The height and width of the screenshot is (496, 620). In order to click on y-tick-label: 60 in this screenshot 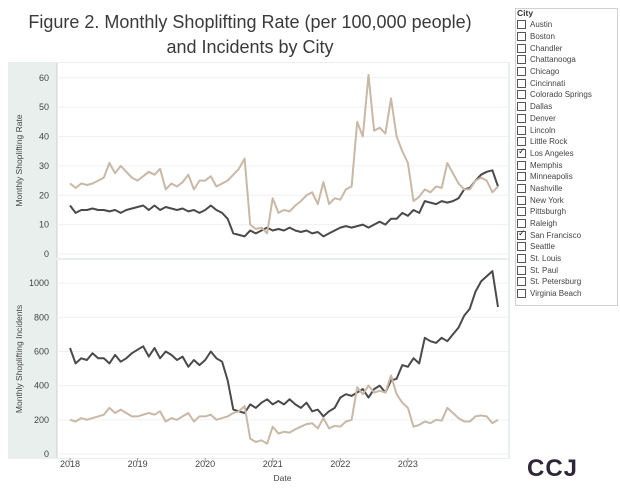, I will do `click(44, 78)`.